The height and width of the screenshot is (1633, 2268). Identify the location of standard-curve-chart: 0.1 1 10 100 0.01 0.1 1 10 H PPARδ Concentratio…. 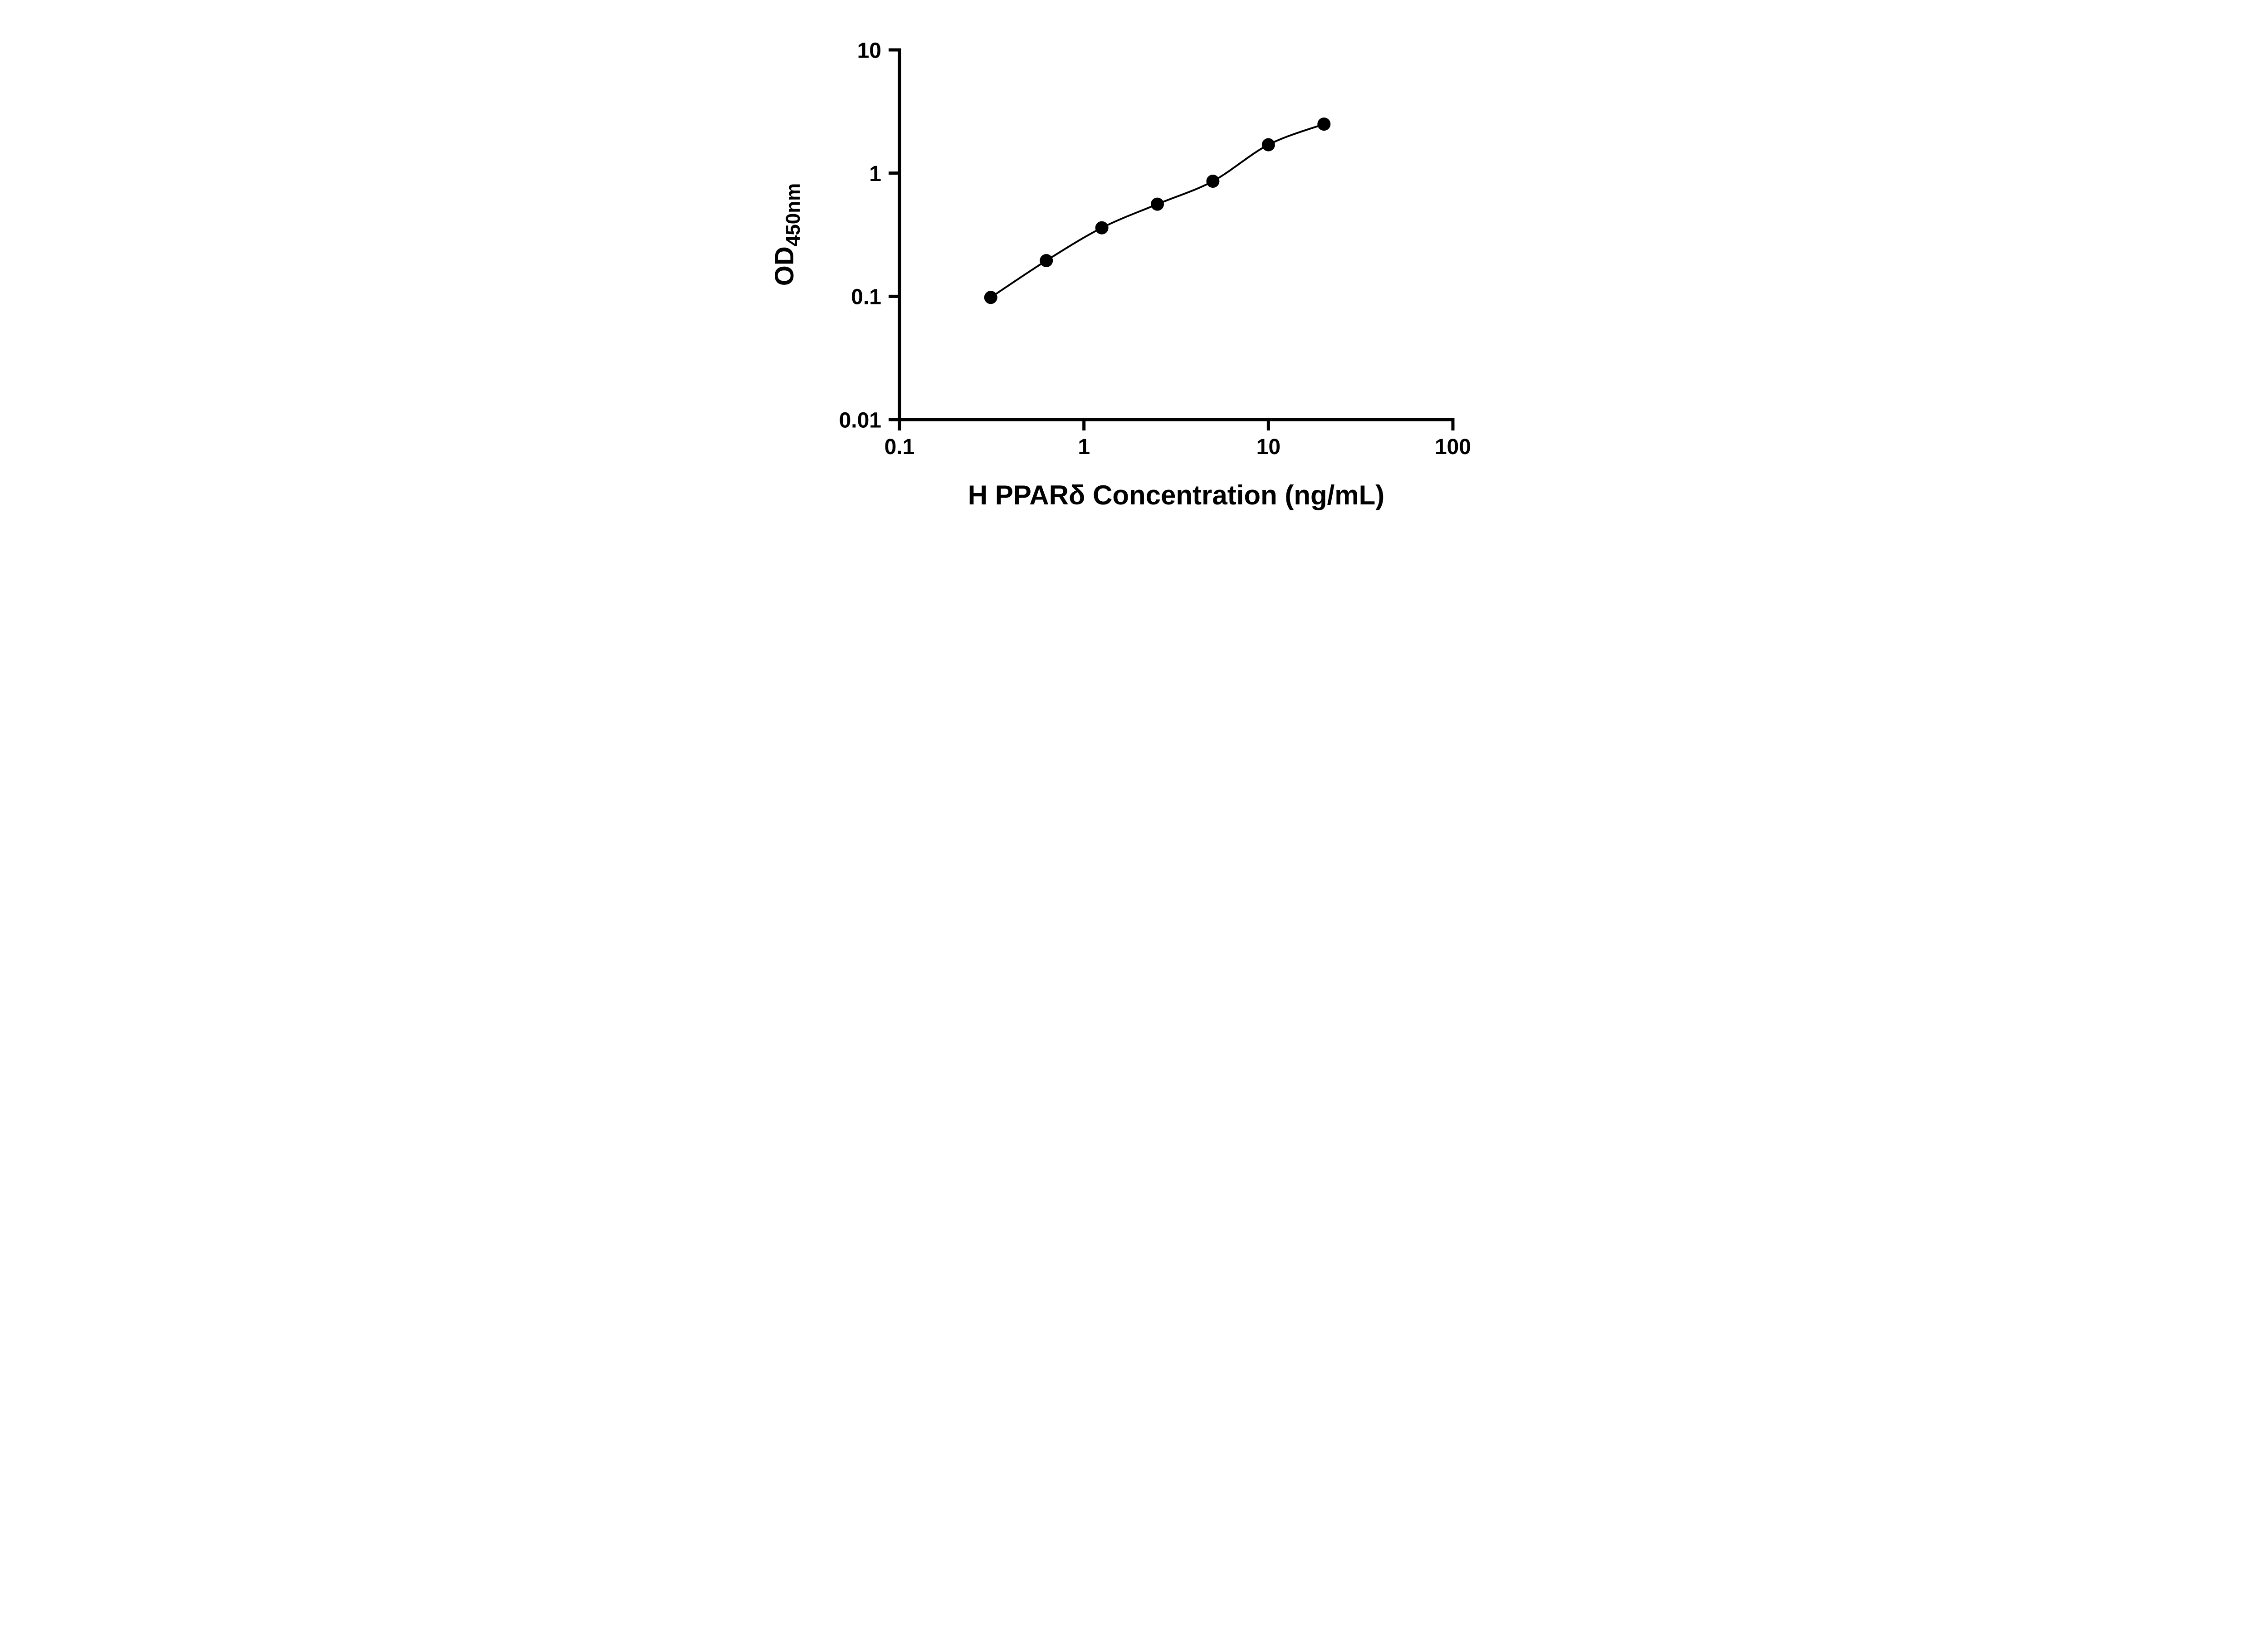
(1134, 272).